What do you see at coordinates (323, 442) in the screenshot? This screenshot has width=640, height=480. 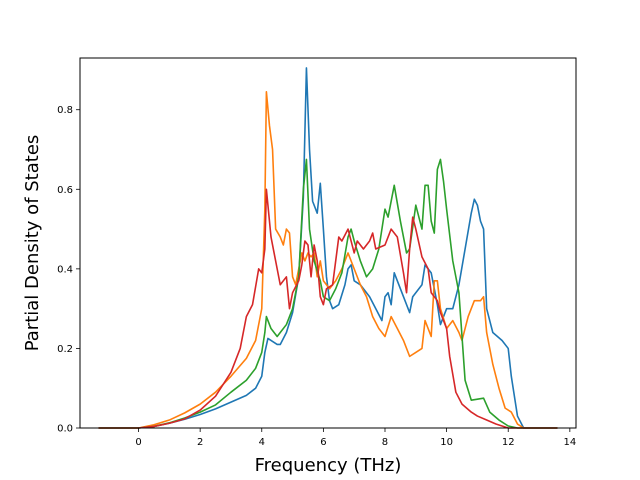 I see `x-tick-label: 6` at bounding box center [323, 442].